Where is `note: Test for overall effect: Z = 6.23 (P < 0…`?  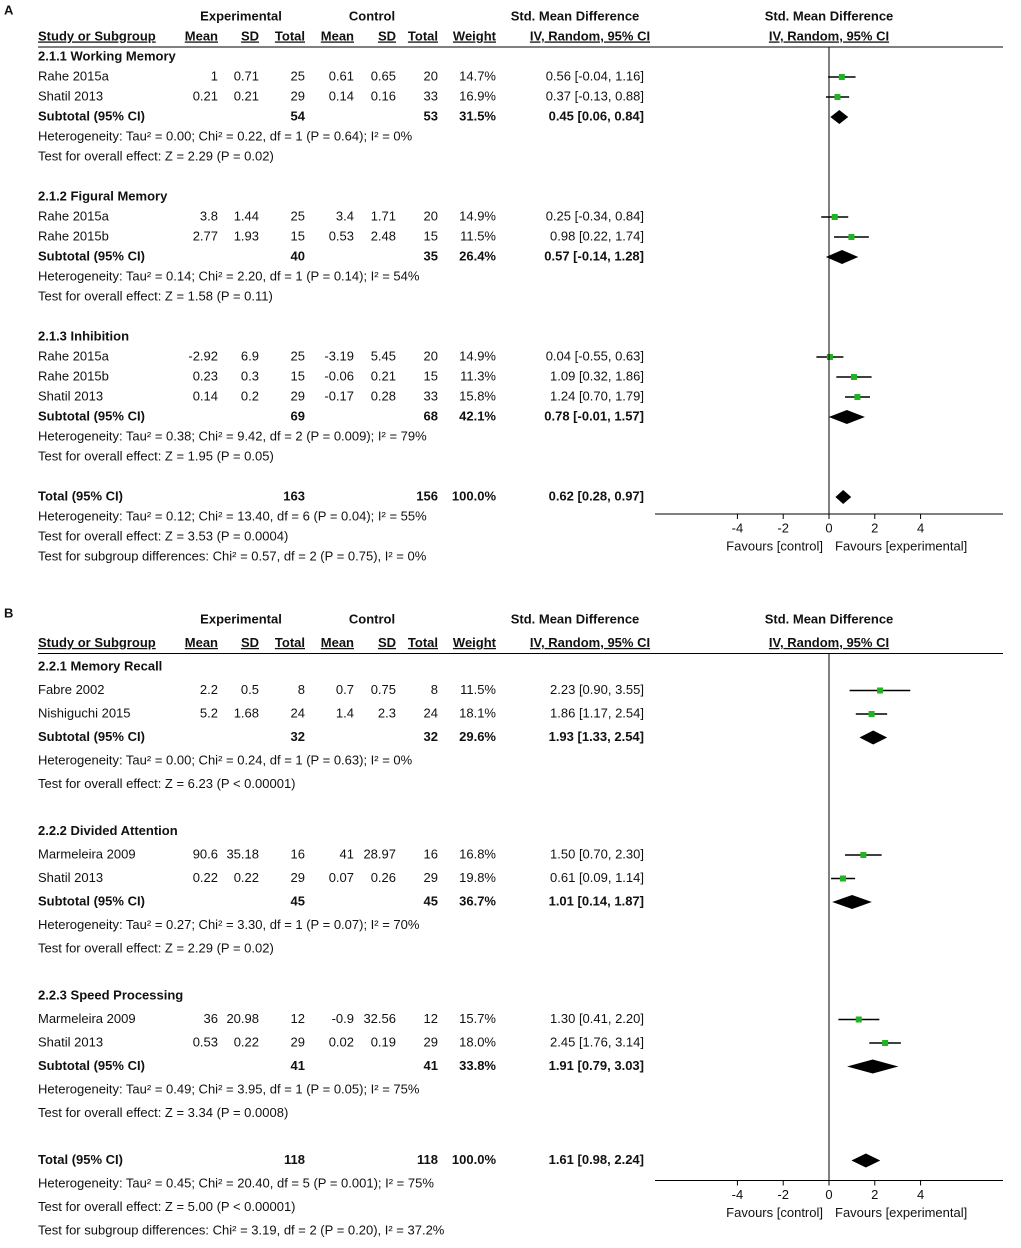
note: Test for overall effect: Z = 6.23 (P < 0… is located at coordinates (167, 783).